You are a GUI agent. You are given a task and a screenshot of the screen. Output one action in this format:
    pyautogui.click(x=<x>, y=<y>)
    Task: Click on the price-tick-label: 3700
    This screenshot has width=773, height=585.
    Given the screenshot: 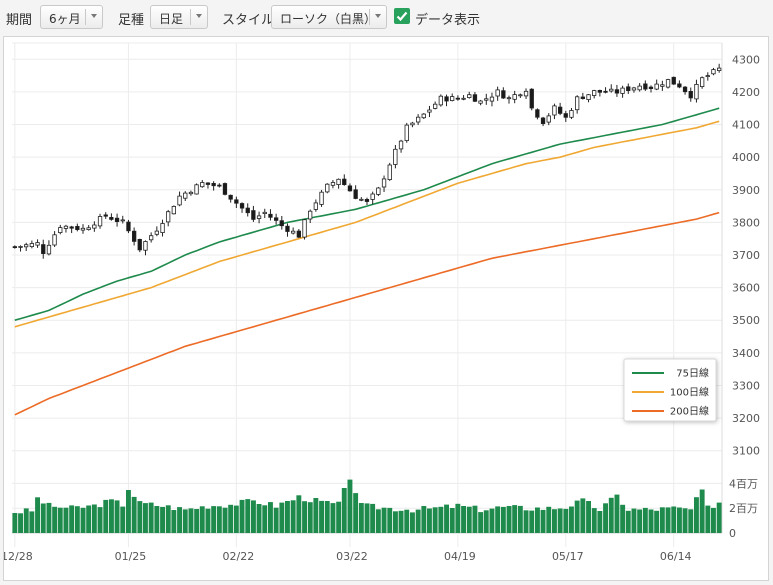 What is the action you would take?
    pyautogui.click(x=746, y=255)
    